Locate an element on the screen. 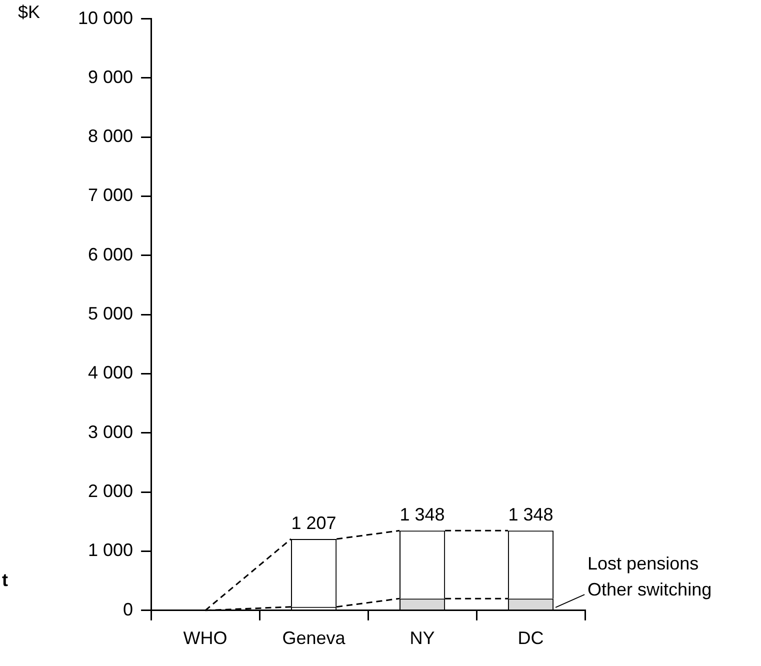  y-tick-label: 0 is located at coordinates (128, 609).